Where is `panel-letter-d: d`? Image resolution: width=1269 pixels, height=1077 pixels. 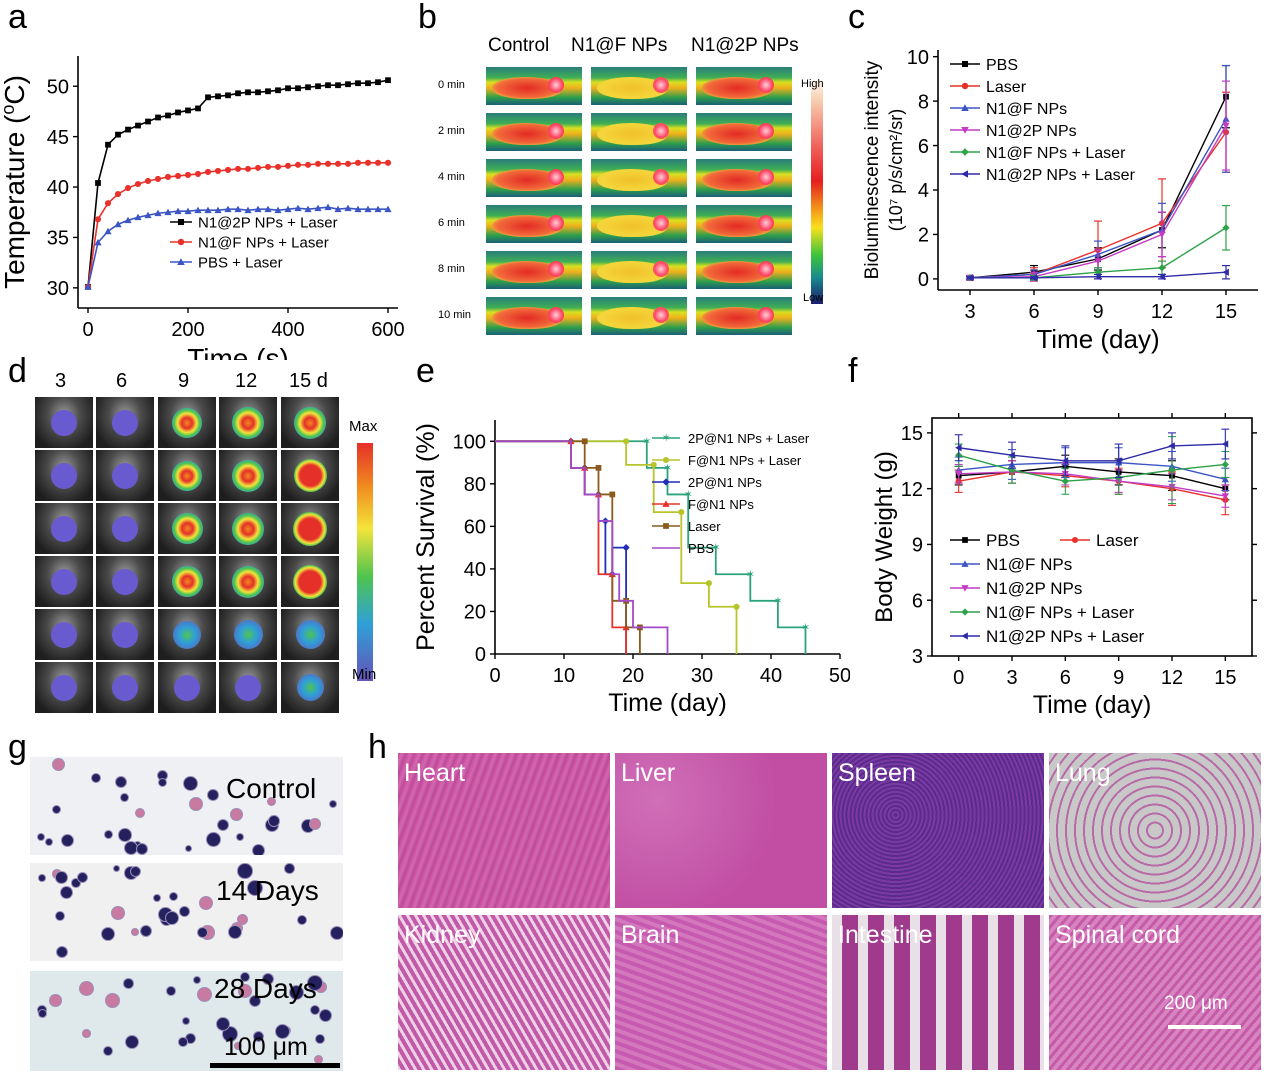
panel-letter-d: d is located at coordinates (17, 371).